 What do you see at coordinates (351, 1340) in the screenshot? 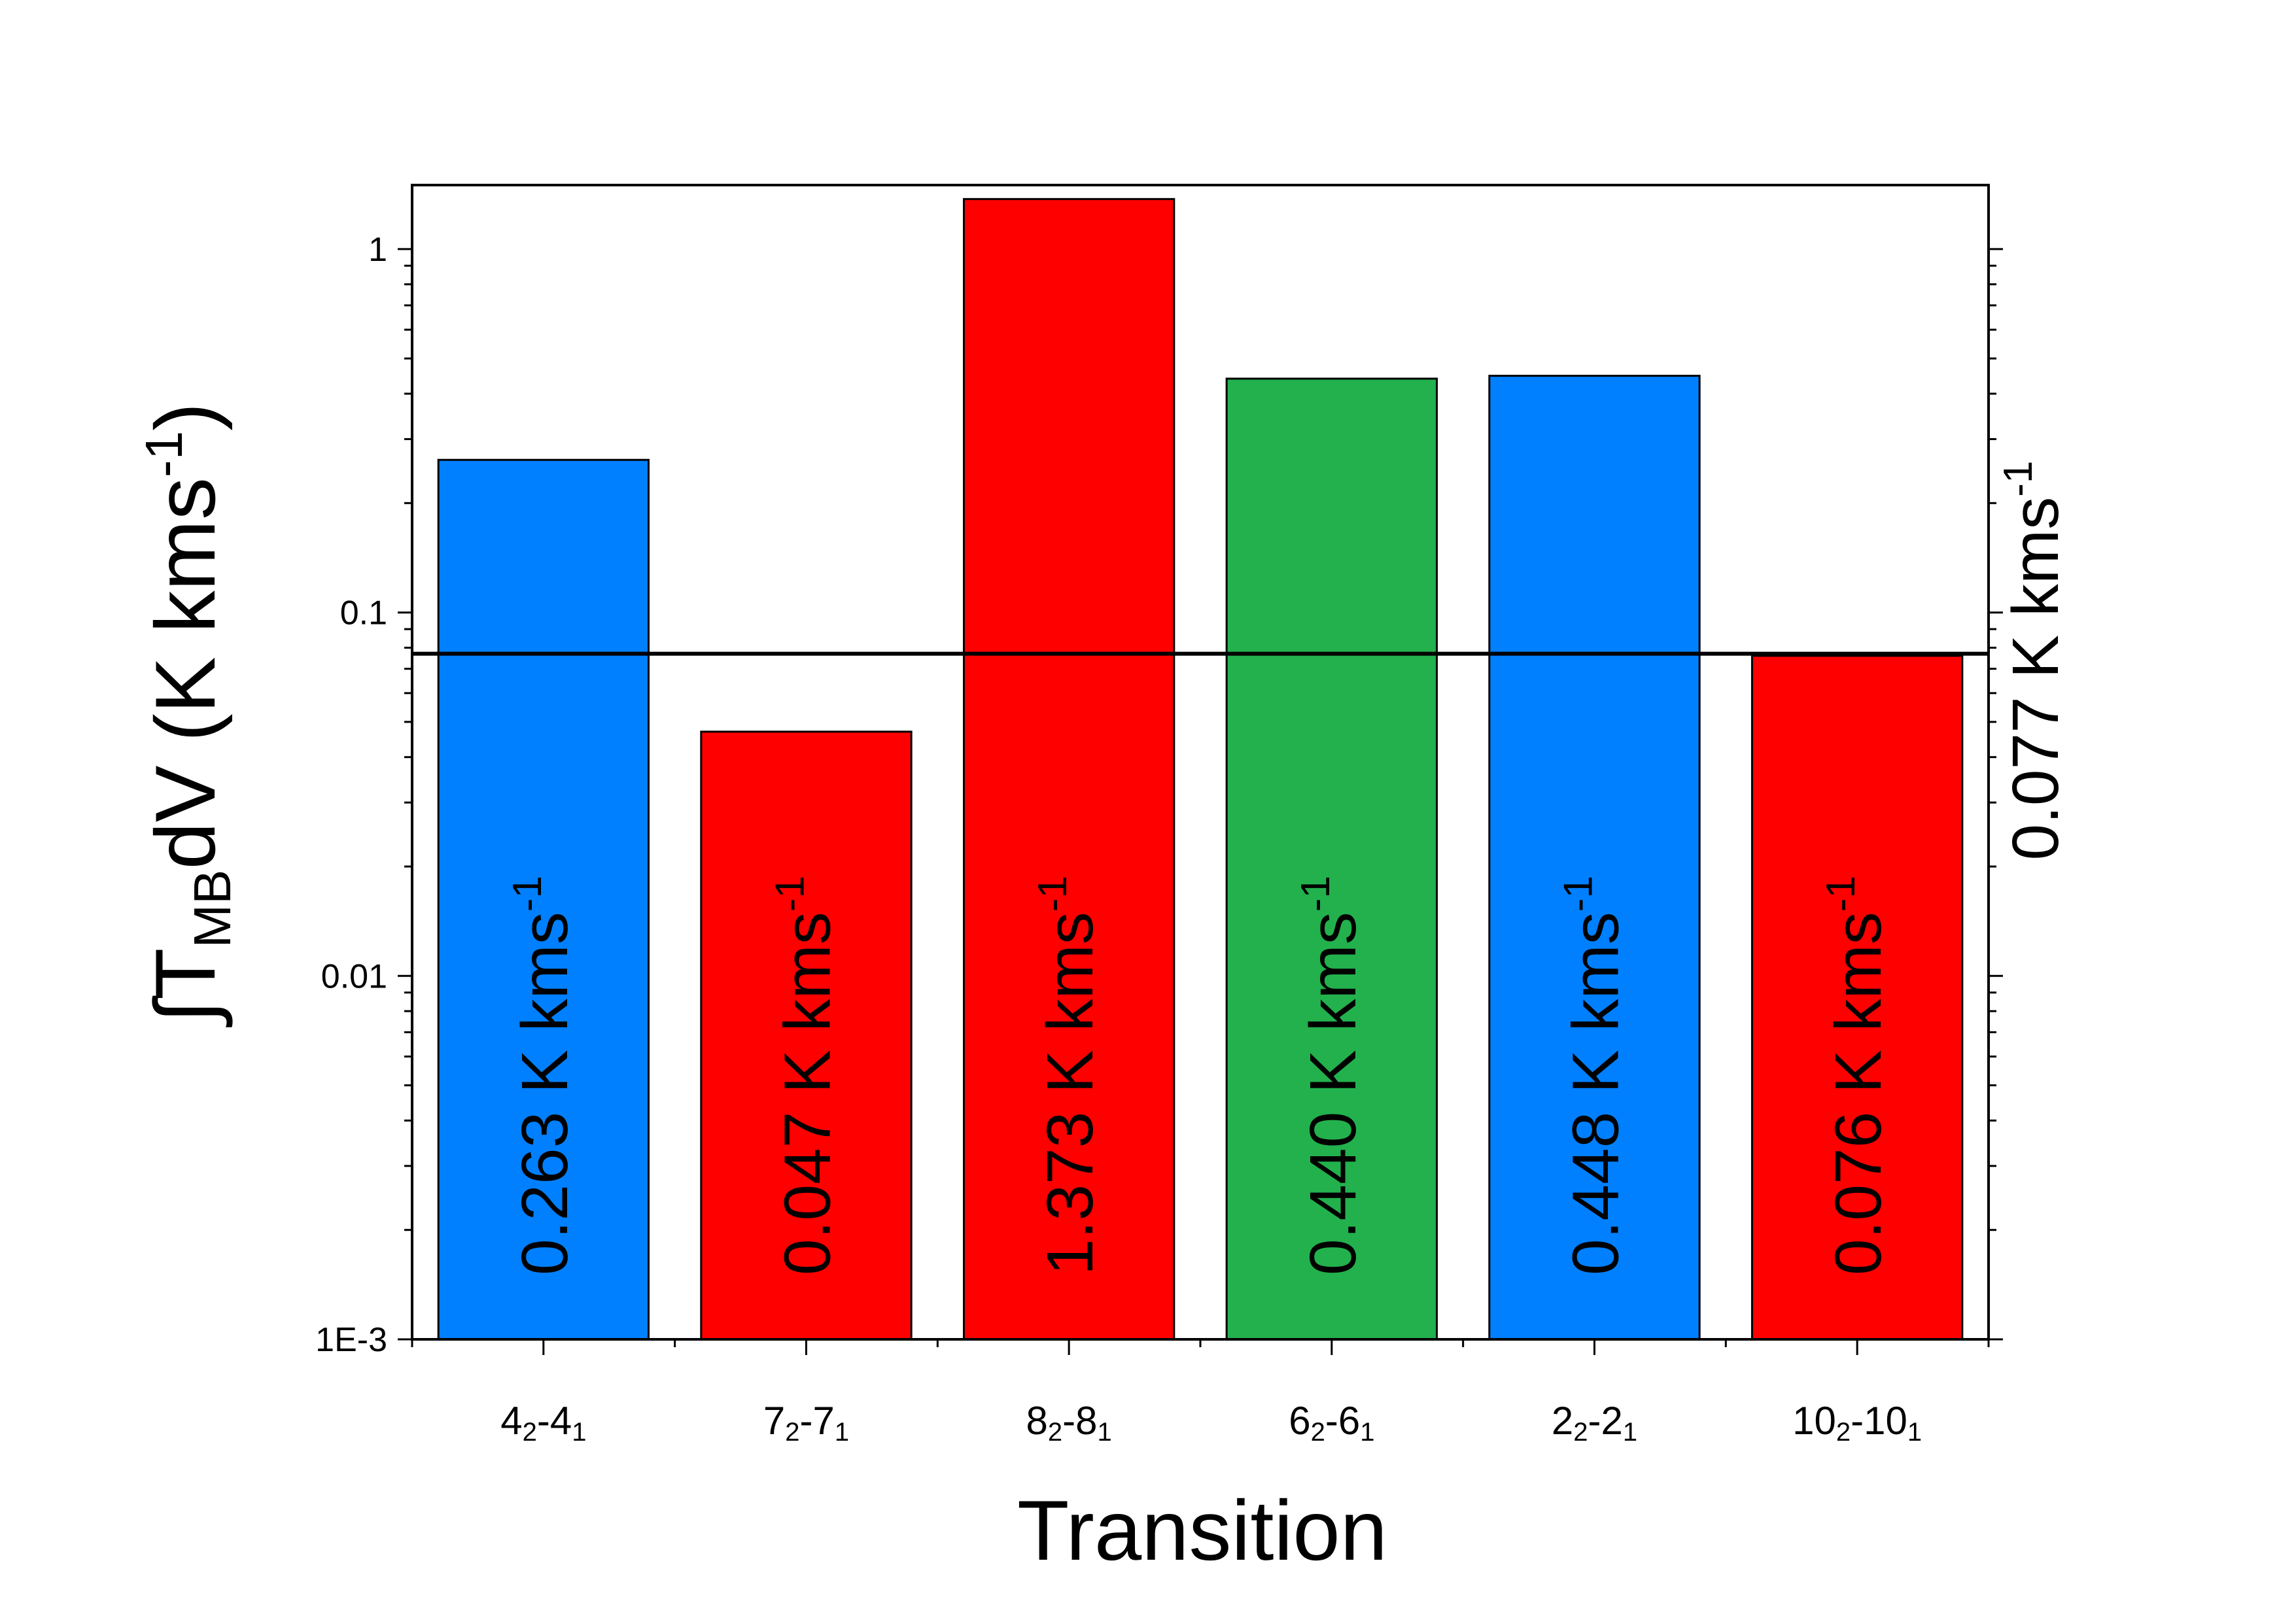
I see `y-tick-label: 1E-3` at bounding box center [351, 1340].